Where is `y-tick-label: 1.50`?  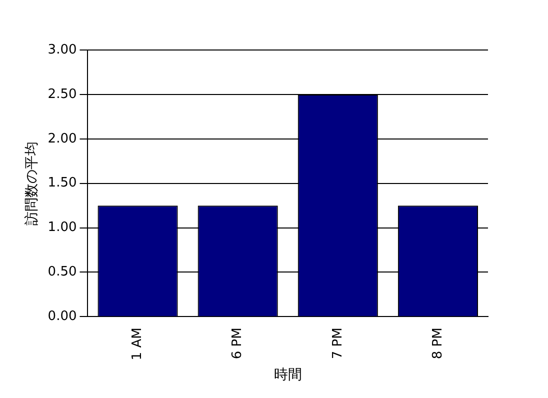
y-tick-label: 1.50 is located at coordinates (62, 183).